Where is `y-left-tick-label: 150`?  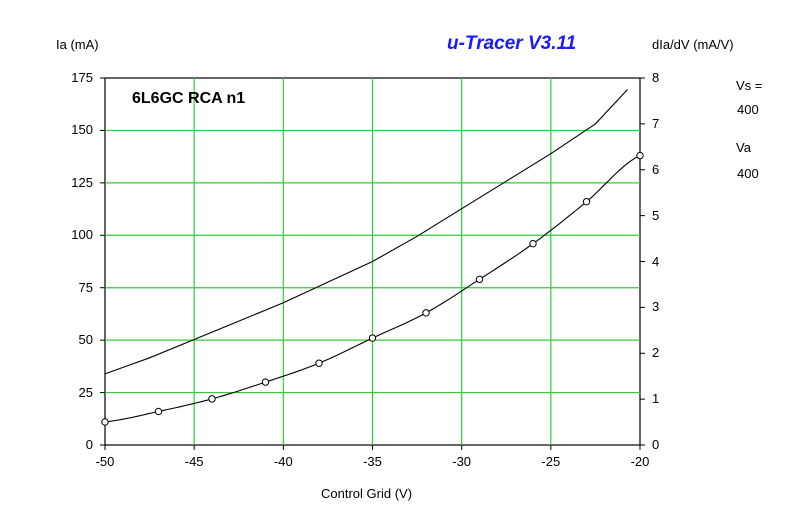 y-left-tick-label: 150 is located at coordinates (82, 130).